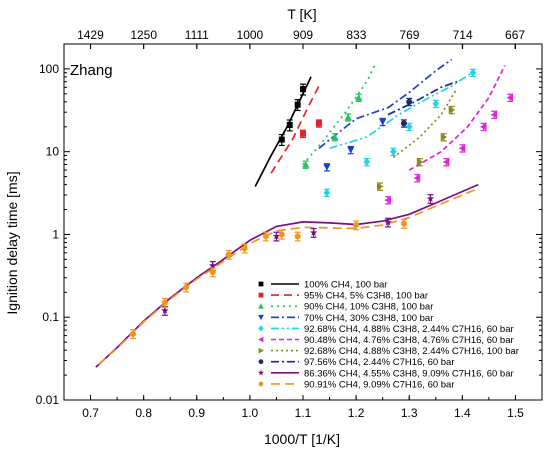  Describe the element at coordinates (90, 413) in the screenshot. I see `x-tick-label: 0.7` at that location.